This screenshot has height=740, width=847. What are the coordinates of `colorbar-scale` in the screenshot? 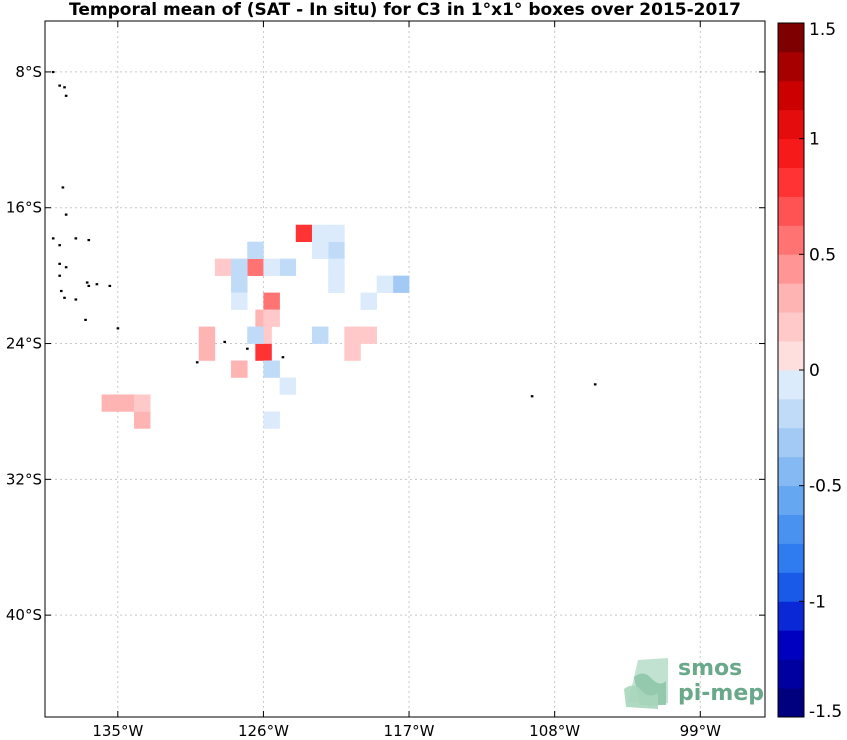 It's located at (791, 370).